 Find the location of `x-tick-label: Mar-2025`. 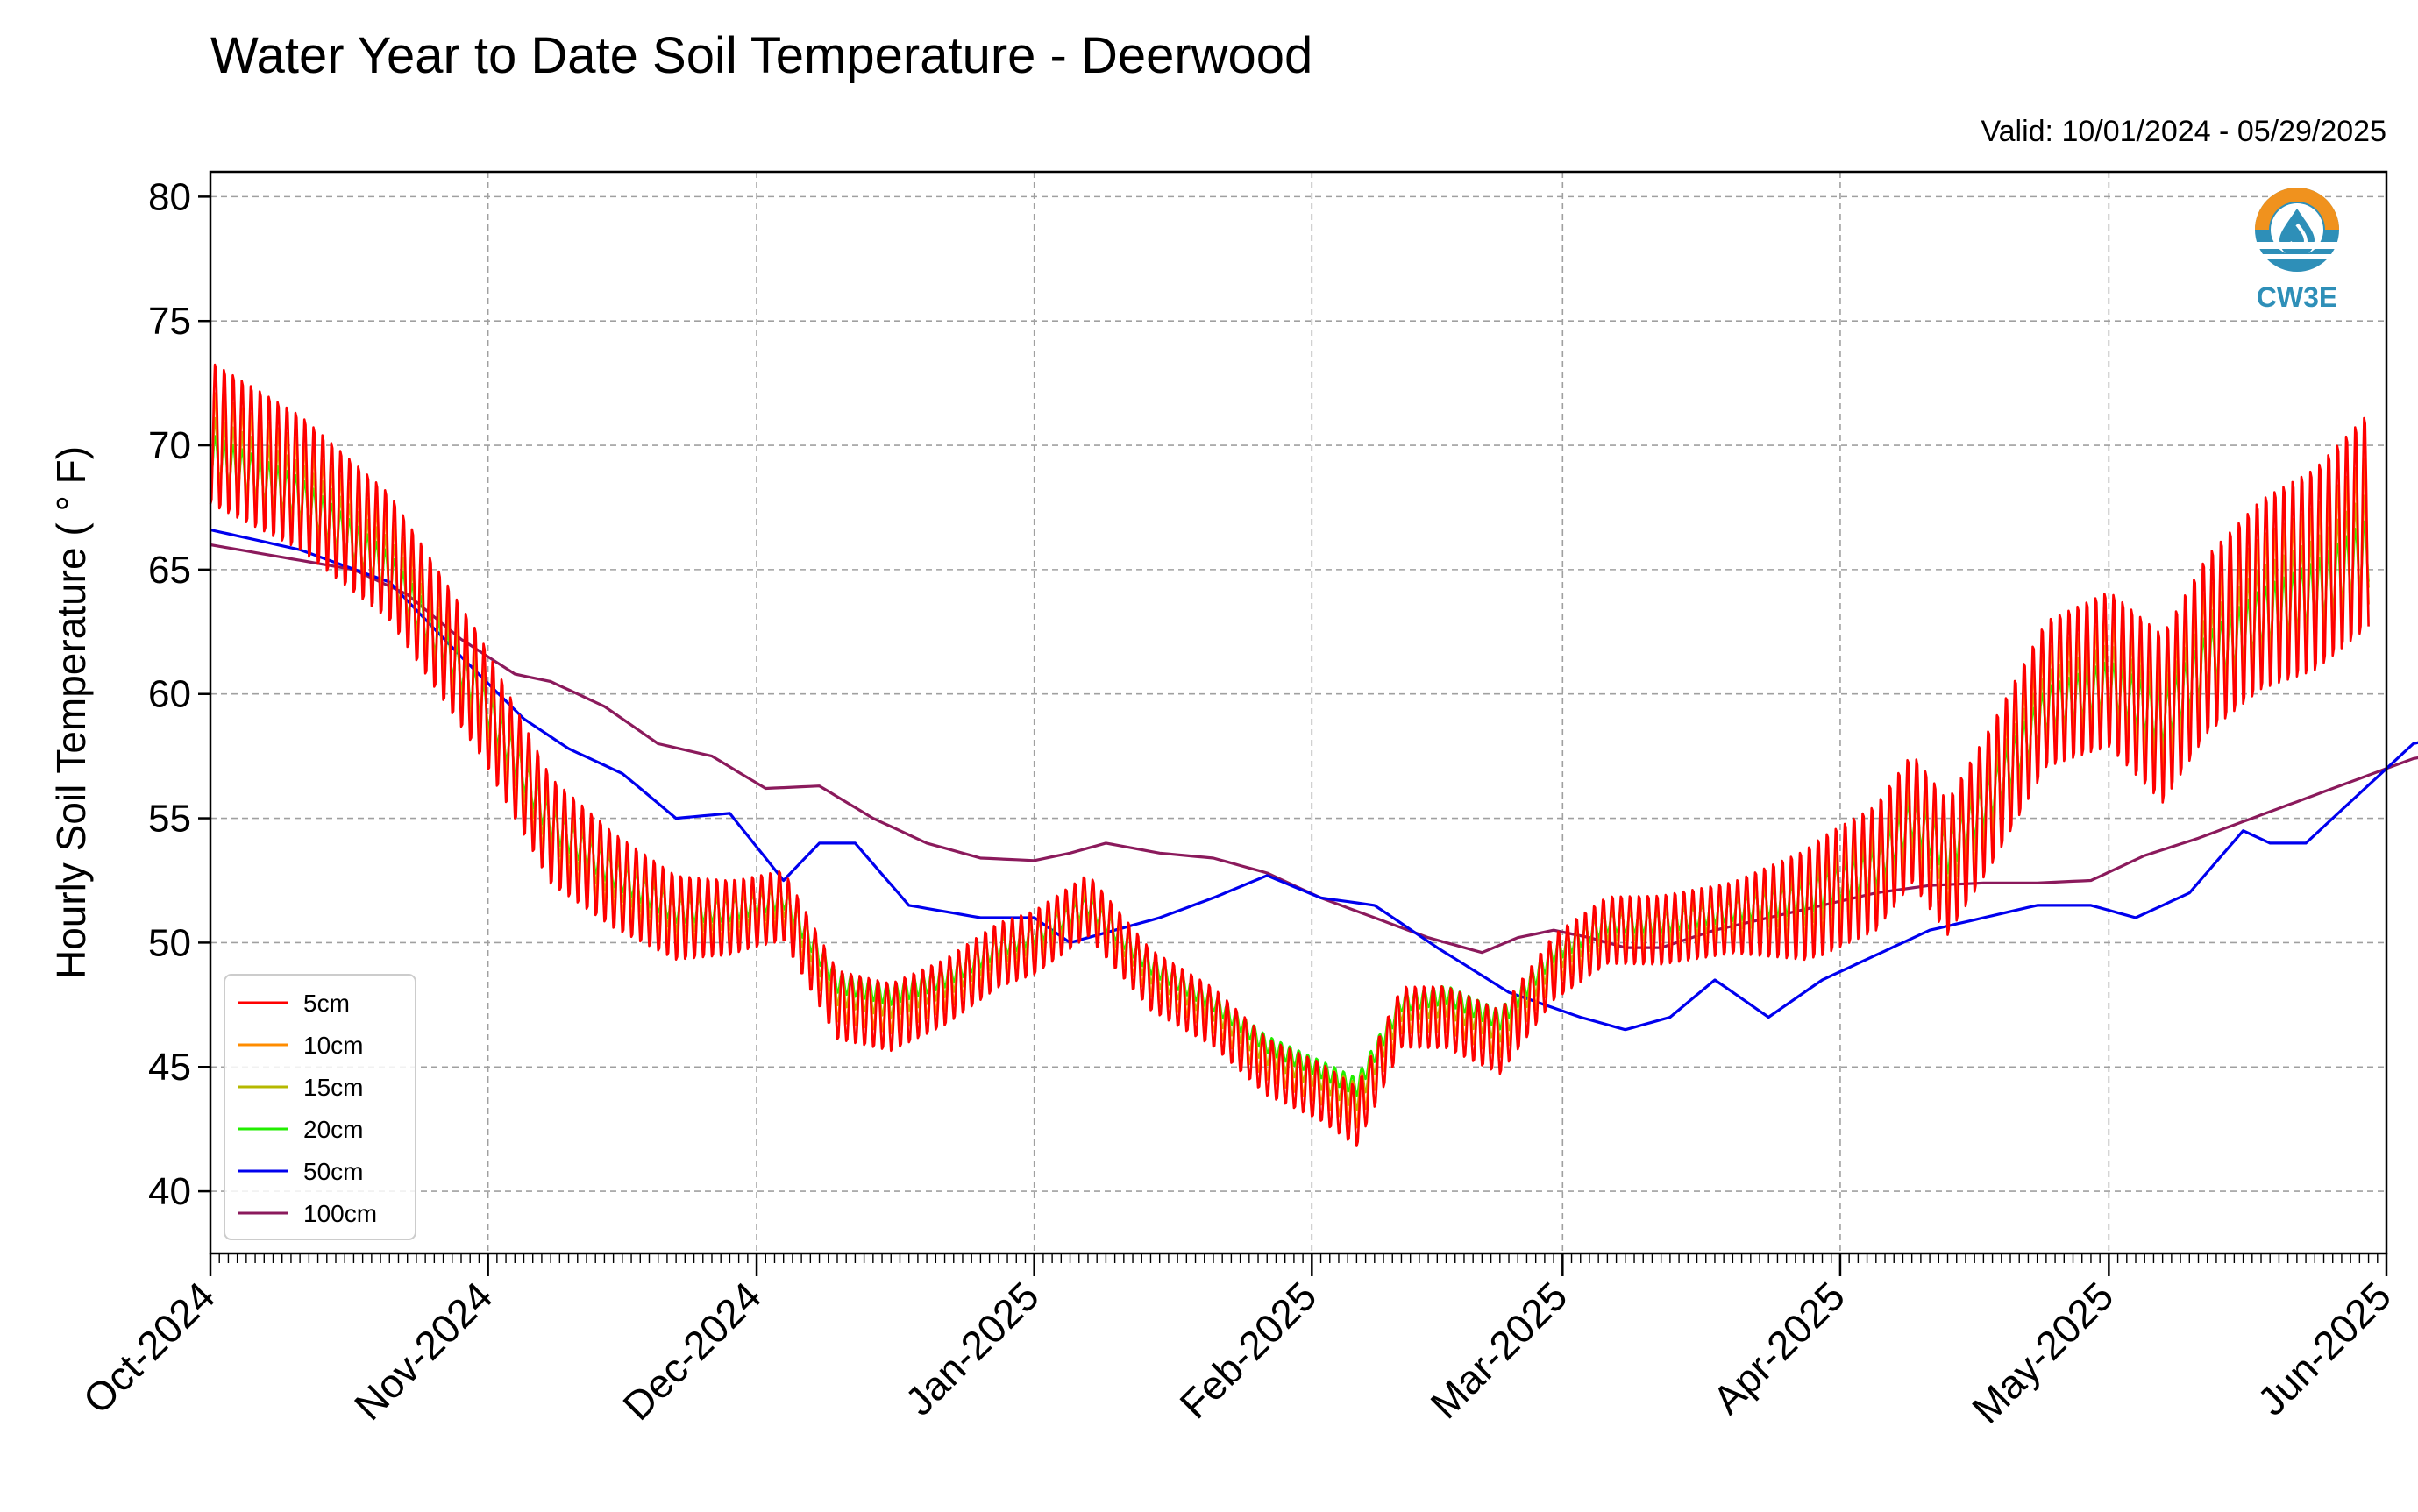

x-tick-label: Mar-2025 is located at coordinates (1498, 1350).